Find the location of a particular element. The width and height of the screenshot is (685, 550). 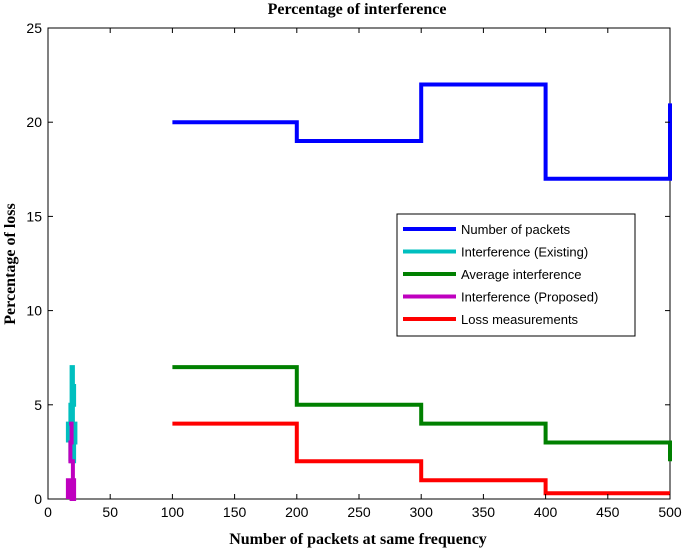

x-tick-label: 150 is located at coordinates (235, 512).